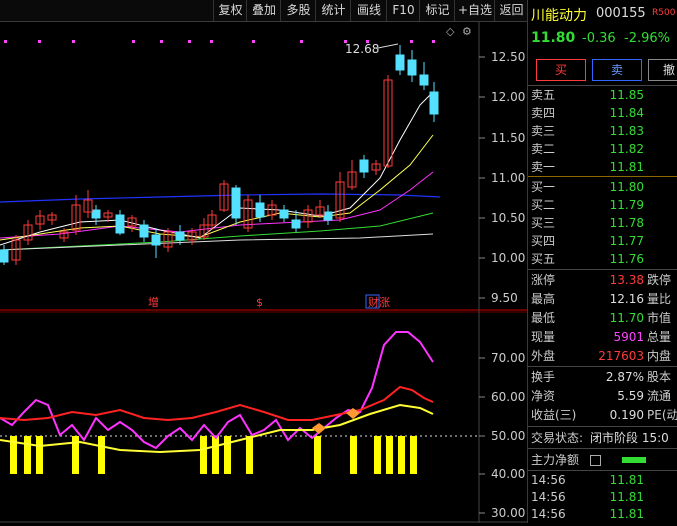 The image size is (677, 526). Describe the element at coordinates (298, 10) in the screenshot. I see `tb-duogu-button: 多股` at that location.